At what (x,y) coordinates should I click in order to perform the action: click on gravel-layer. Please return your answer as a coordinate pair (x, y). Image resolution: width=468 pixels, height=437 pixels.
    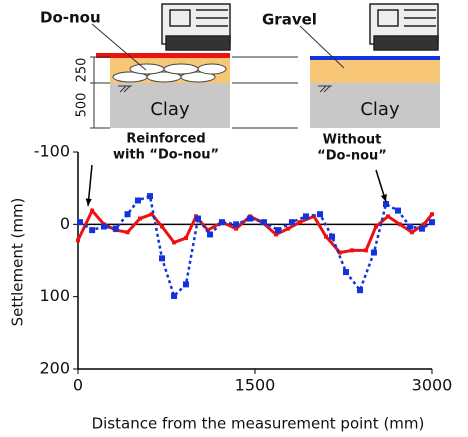
    Looking at the image, I should click on (375, 71).